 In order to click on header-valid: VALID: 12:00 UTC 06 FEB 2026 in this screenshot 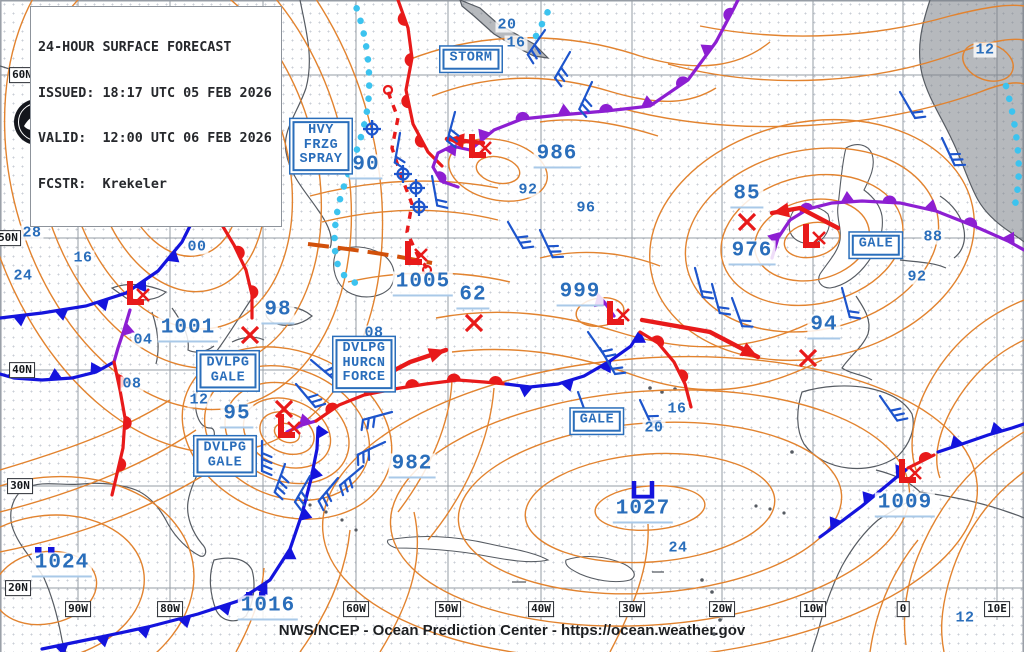, I will do `click(155, 139)`.